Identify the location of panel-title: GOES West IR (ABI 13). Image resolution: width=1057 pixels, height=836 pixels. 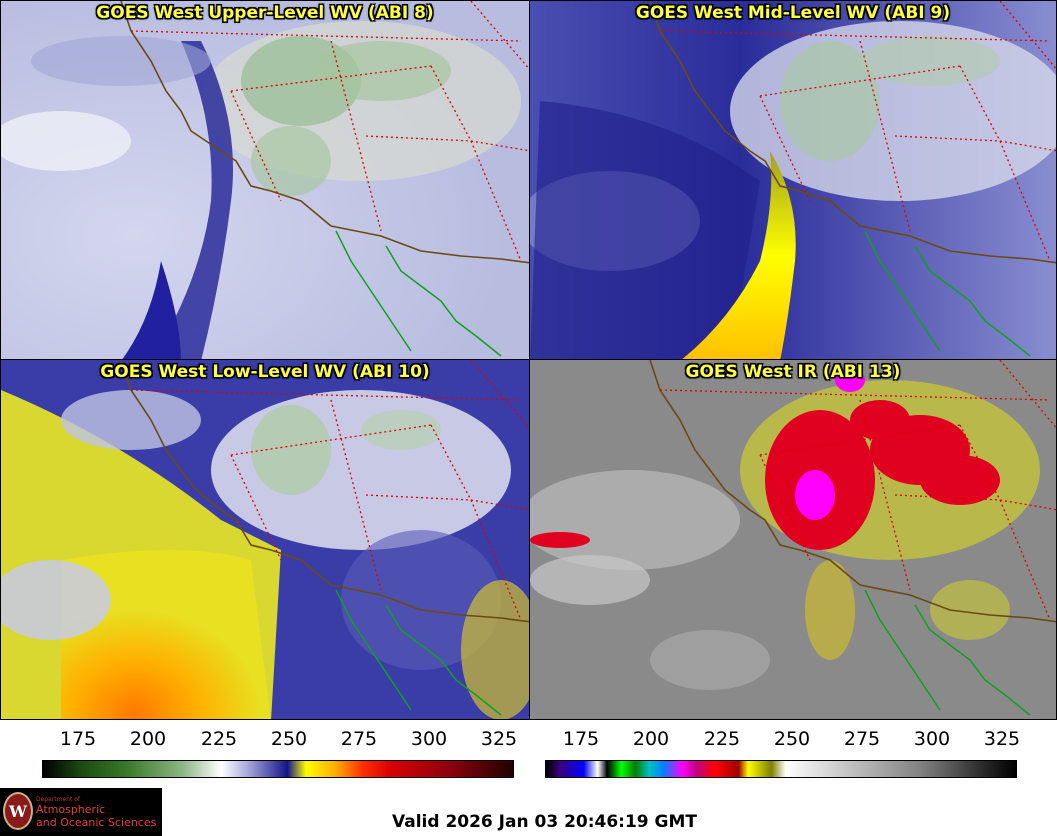
(793, 372).